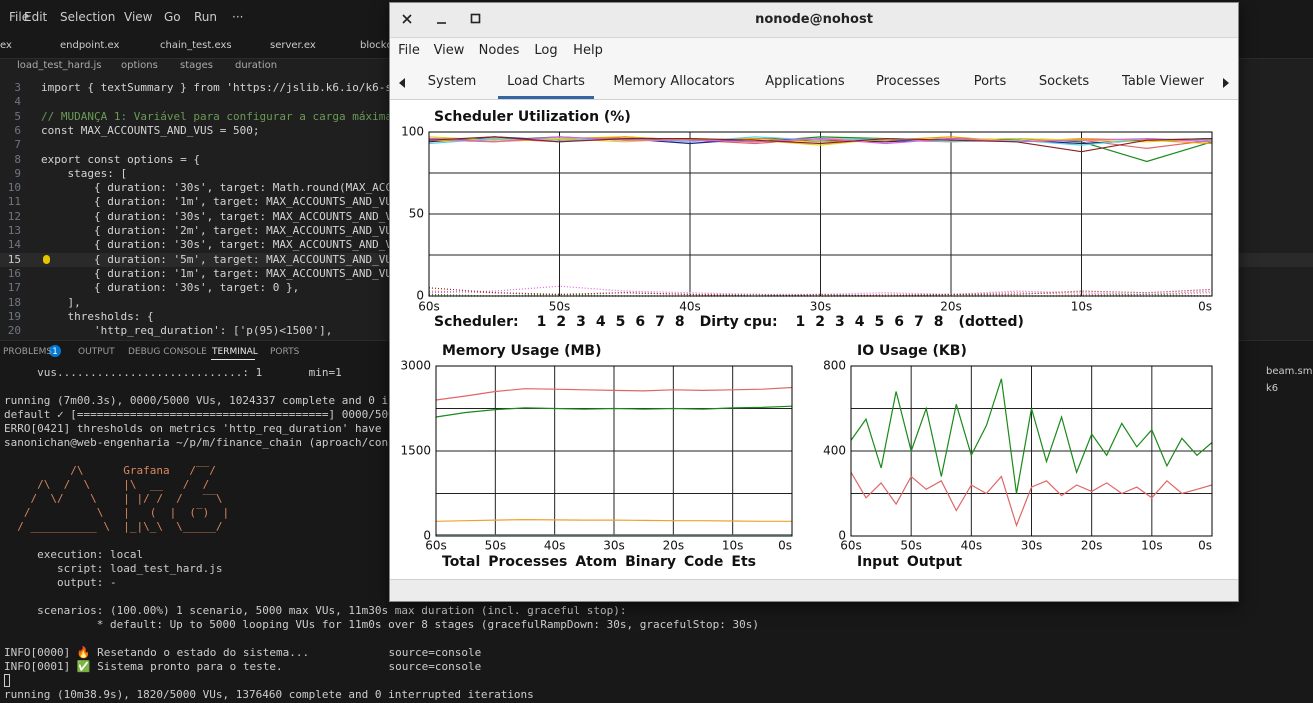  What do you see at coordinates (17, 173) in the screenshot?
I see `line-number: 9` at bounding box center [17, 173].